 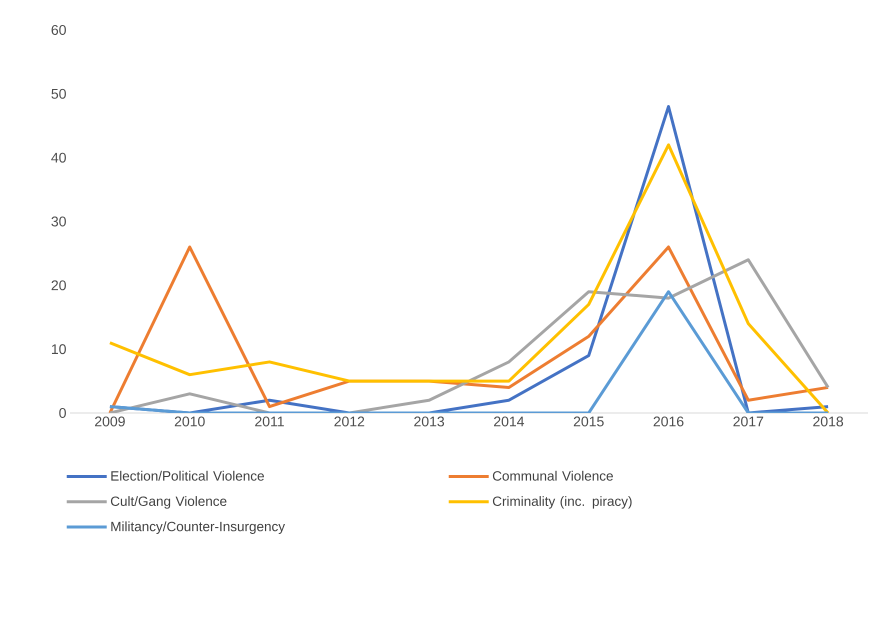 What do you see at coordinates (168, 502) in the screenshot?
I see `legend-label: Cult/Gang Violence` at bounding box center [168, 502].